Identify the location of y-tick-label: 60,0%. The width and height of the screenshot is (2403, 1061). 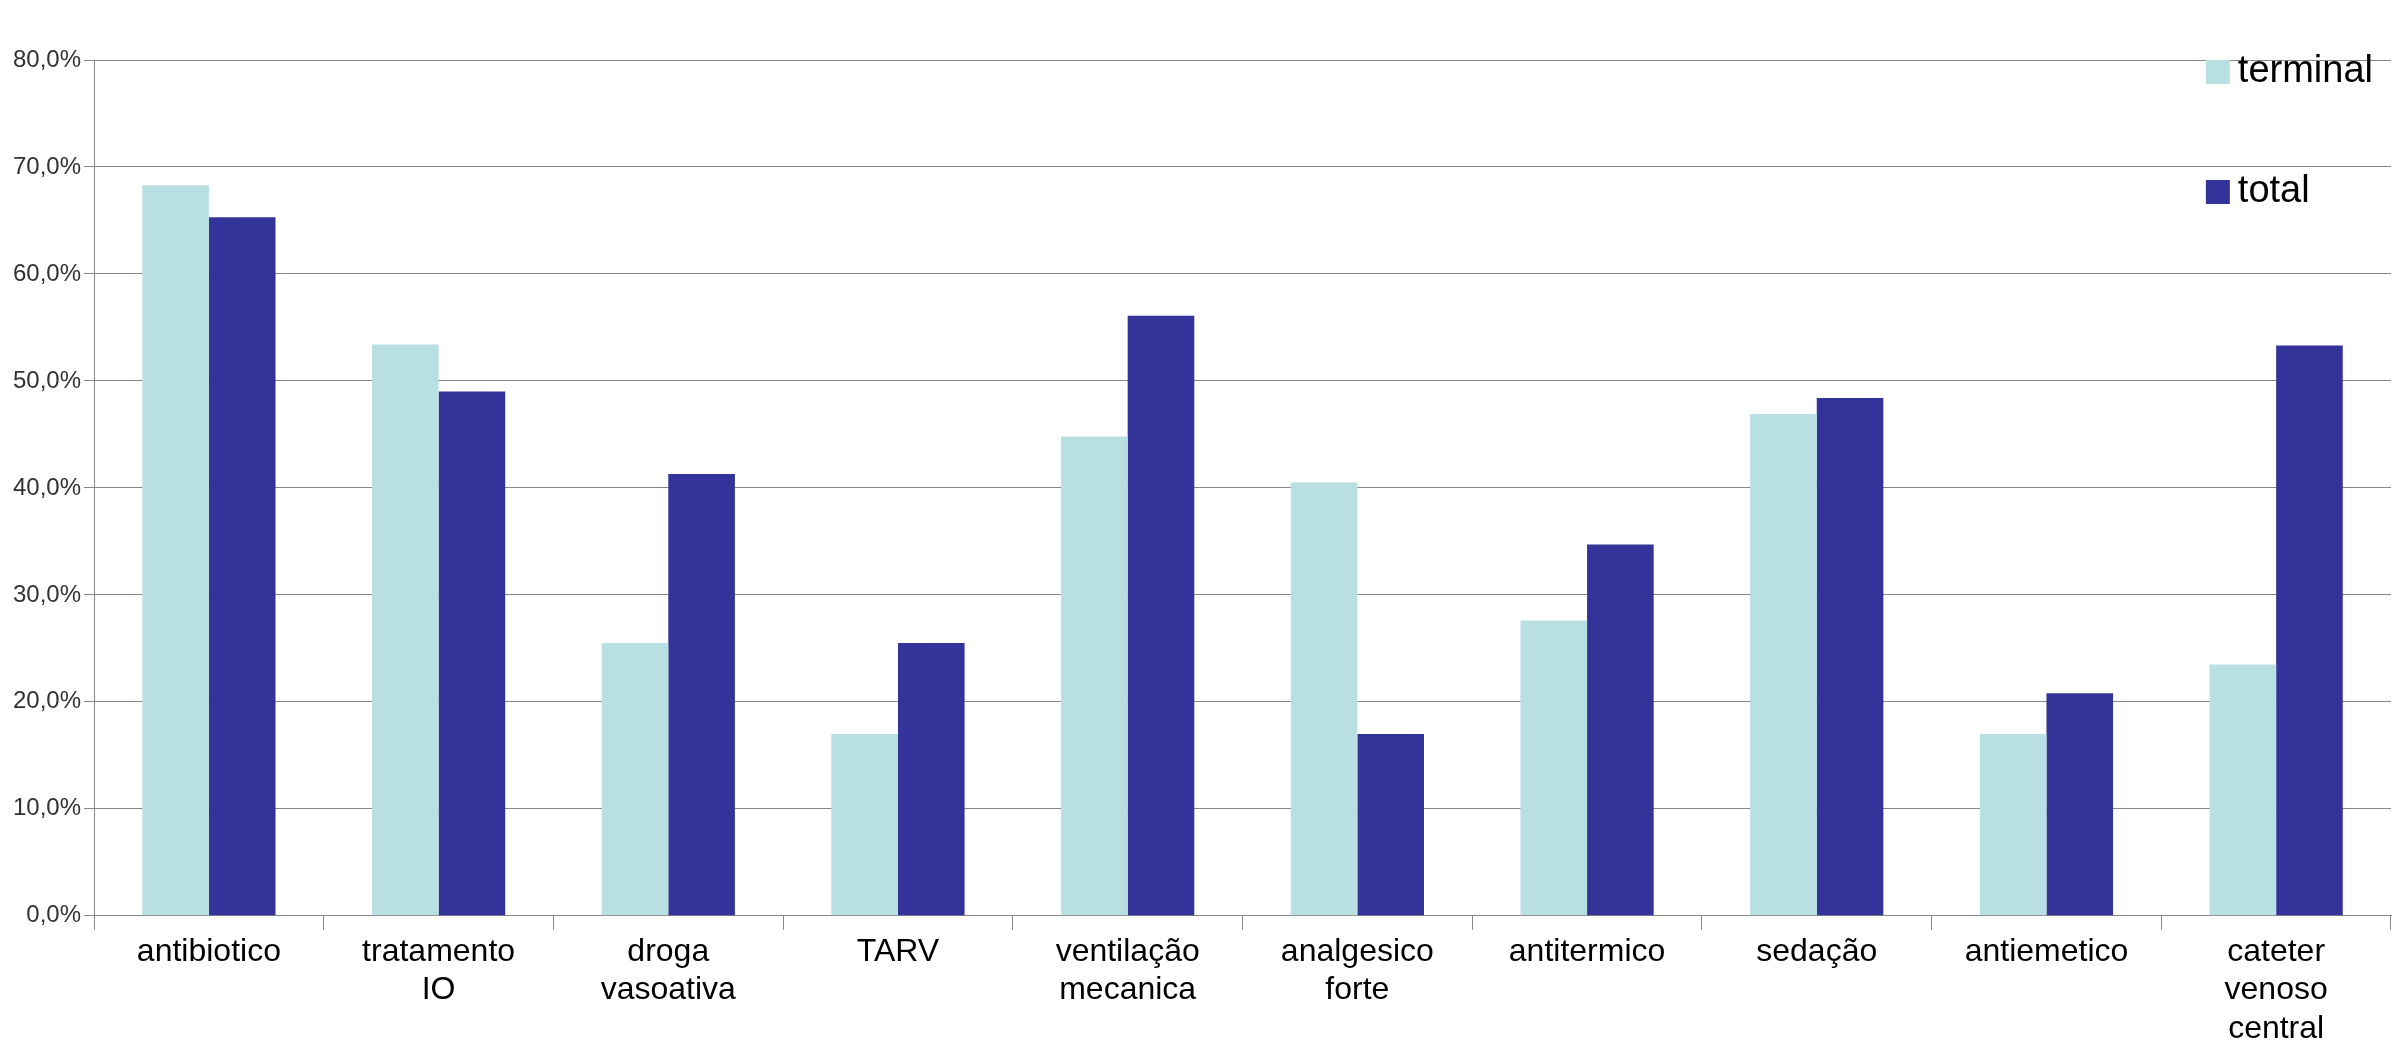
(47, 272).